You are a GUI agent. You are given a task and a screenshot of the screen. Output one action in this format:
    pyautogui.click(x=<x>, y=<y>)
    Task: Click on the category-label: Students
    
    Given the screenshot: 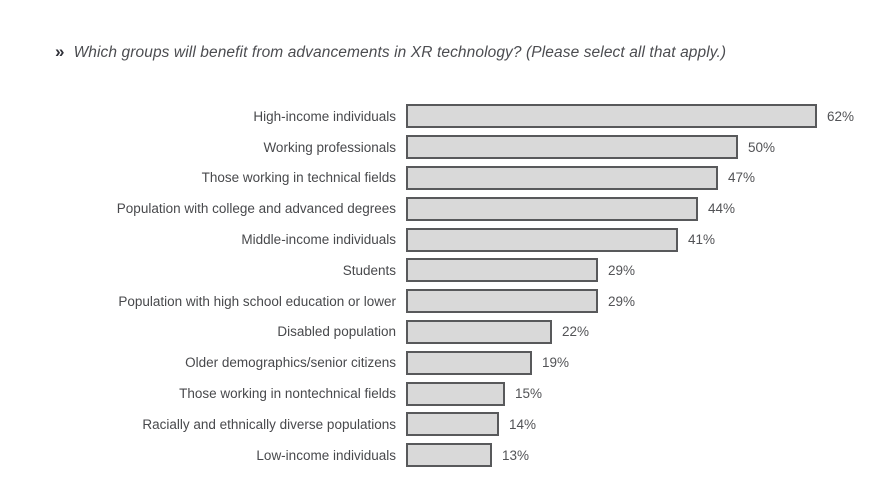 What is the action you would take?
    pyautogui.click(x=369, y=270)
    